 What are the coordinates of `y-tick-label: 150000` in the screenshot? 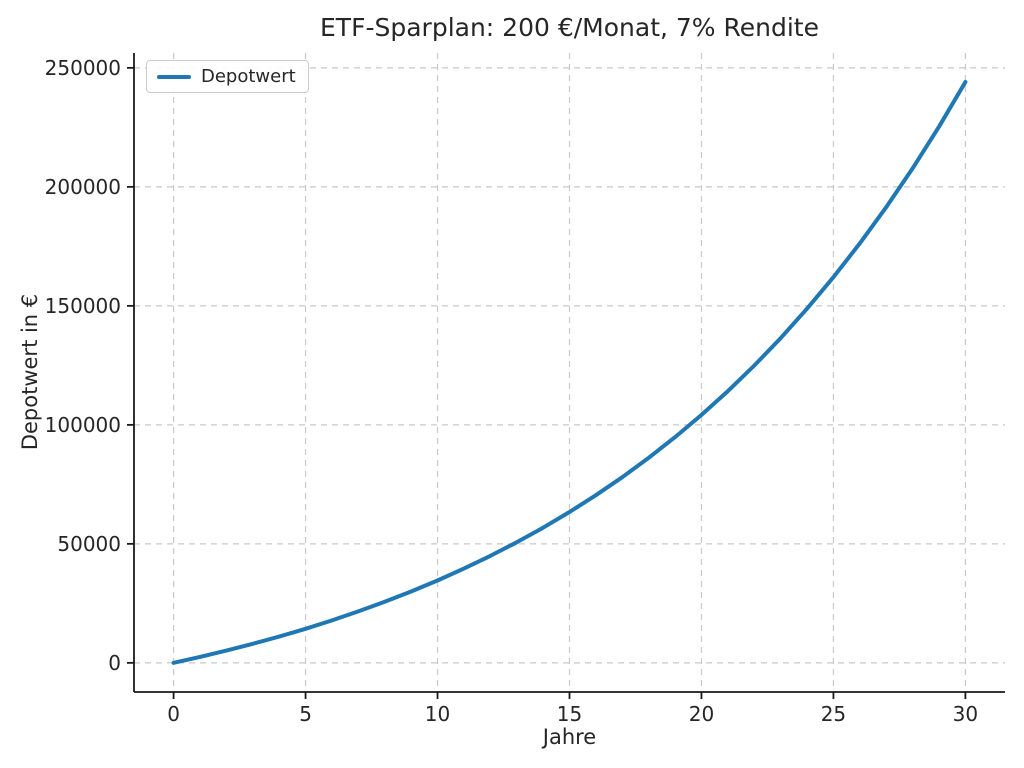 It's located at (83, 306).